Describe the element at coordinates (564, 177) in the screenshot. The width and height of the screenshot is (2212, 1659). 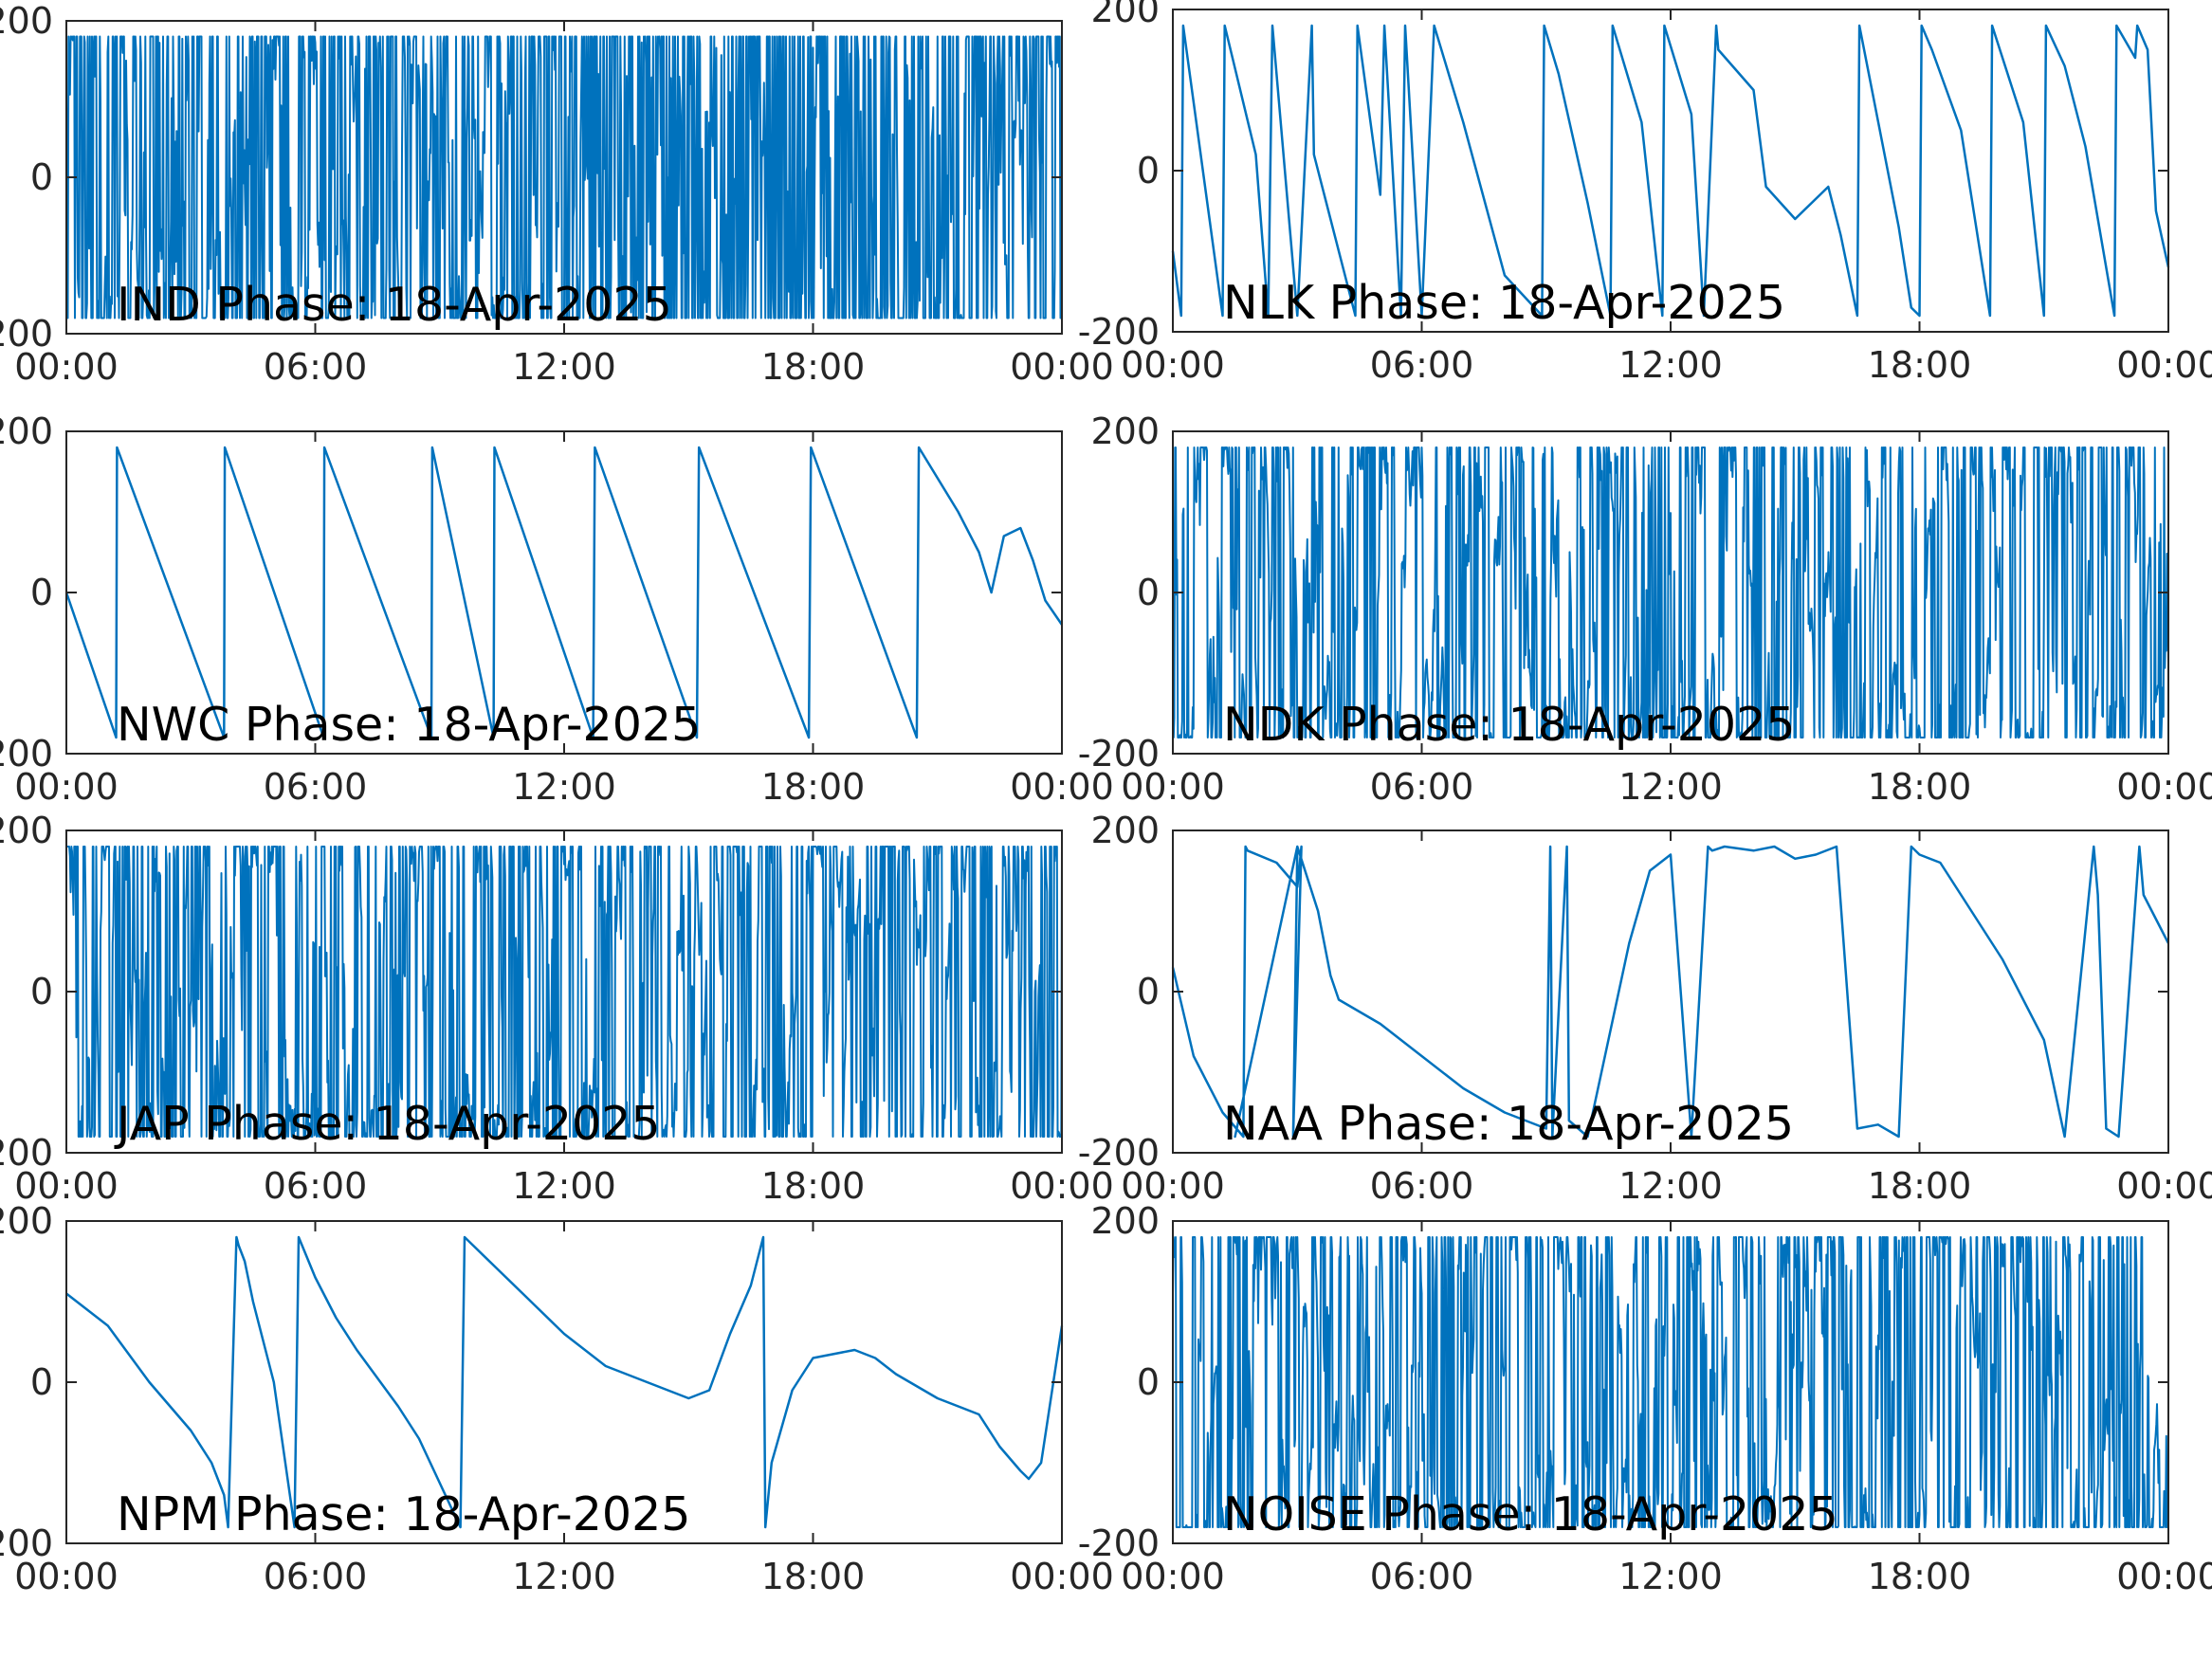
I see `series-line-ind` at that location.